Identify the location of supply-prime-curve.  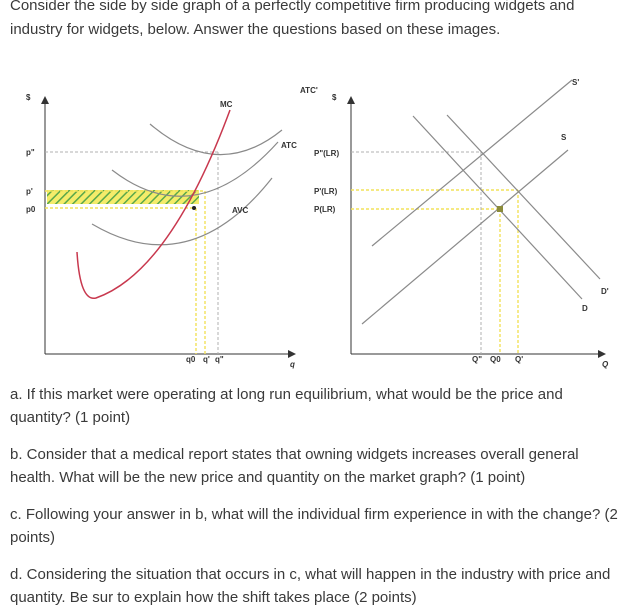
(472, 163).